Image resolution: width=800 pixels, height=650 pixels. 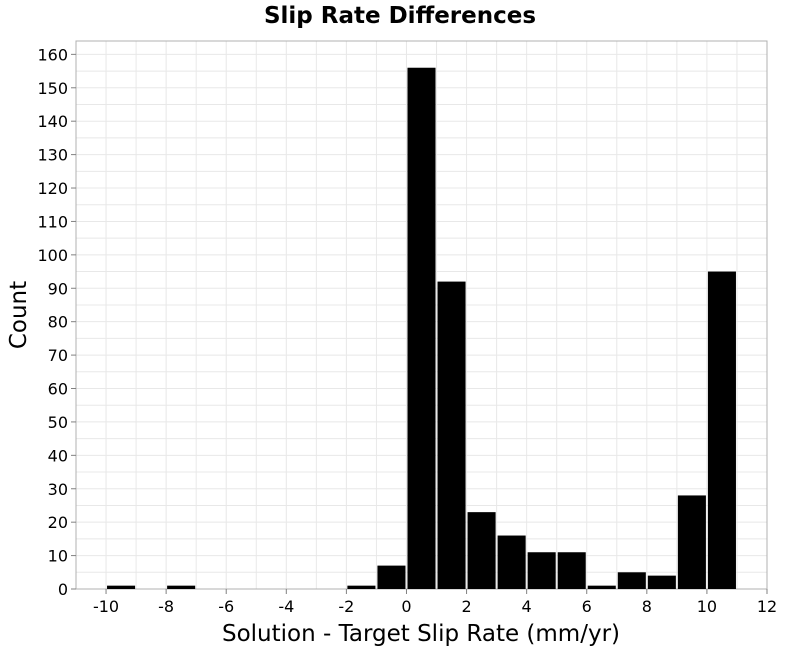 What do you see at coordinates (52, 155) in the screenshot?
I see `y-tick-label: 130` at bounding box center [52, 155].